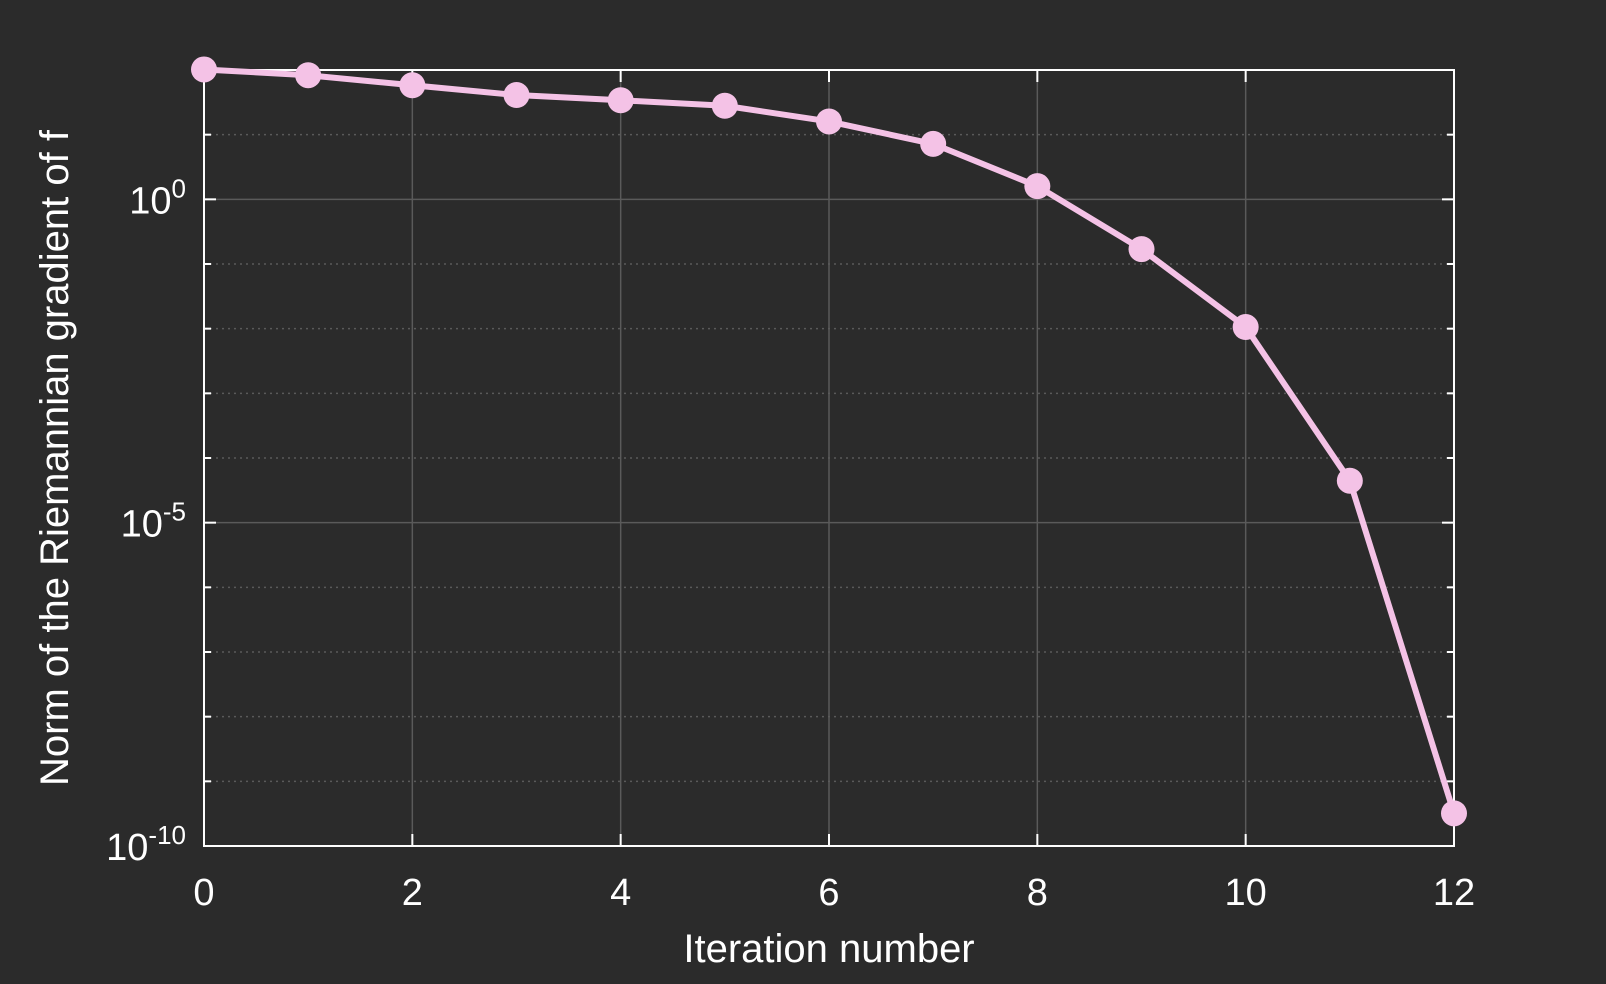 This screenshot has height=984, width=1606. Describe the element at coordinates (55, 457) in the screenshot. I see `y-axis-title: Norm of the Riemannian gradient of f` at that location.